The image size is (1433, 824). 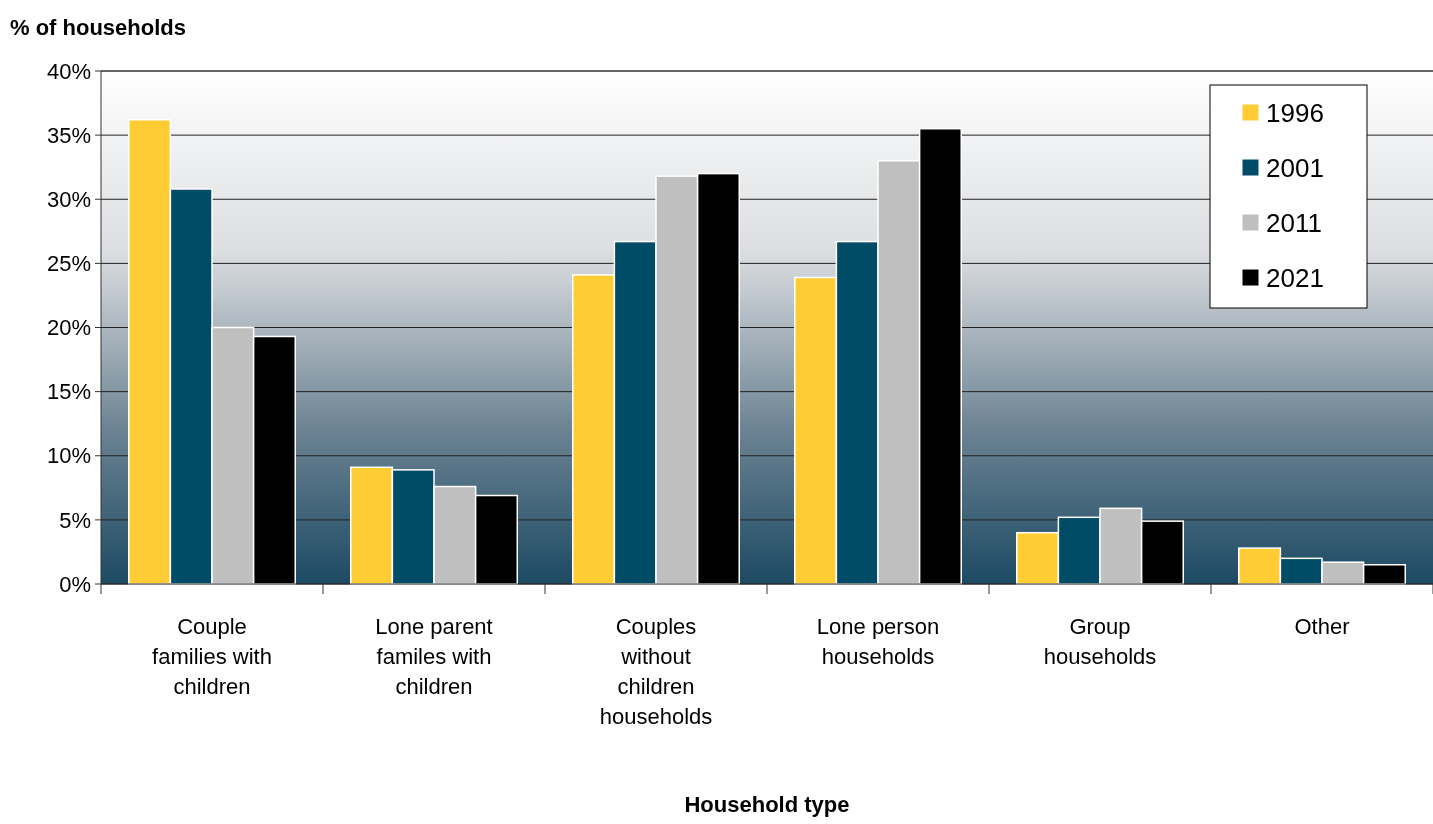 I want to click on y-tick-label: 25%, so click(x=68, y=264).